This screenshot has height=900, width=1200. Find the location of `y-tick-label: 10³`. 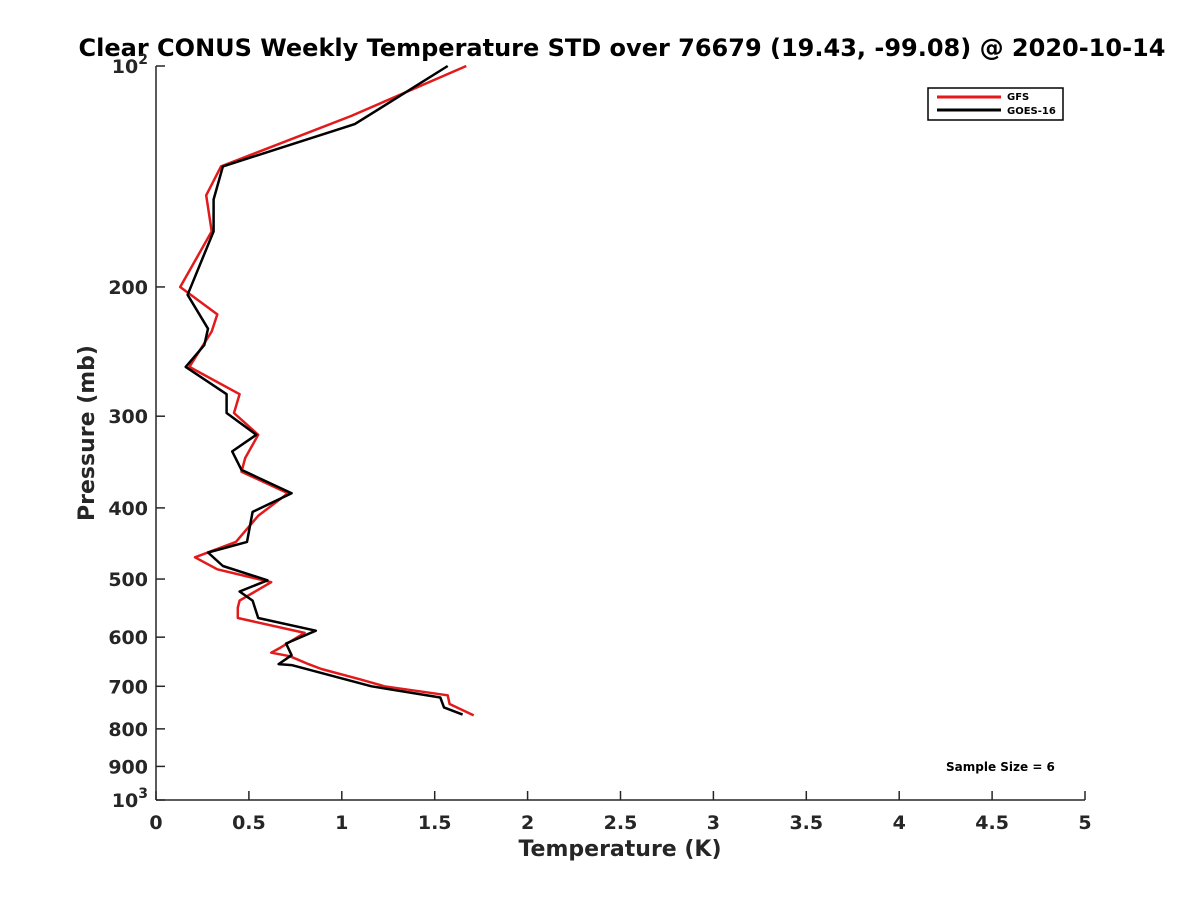

y-tick-label: 10³ is located at coordinates (130, 799).